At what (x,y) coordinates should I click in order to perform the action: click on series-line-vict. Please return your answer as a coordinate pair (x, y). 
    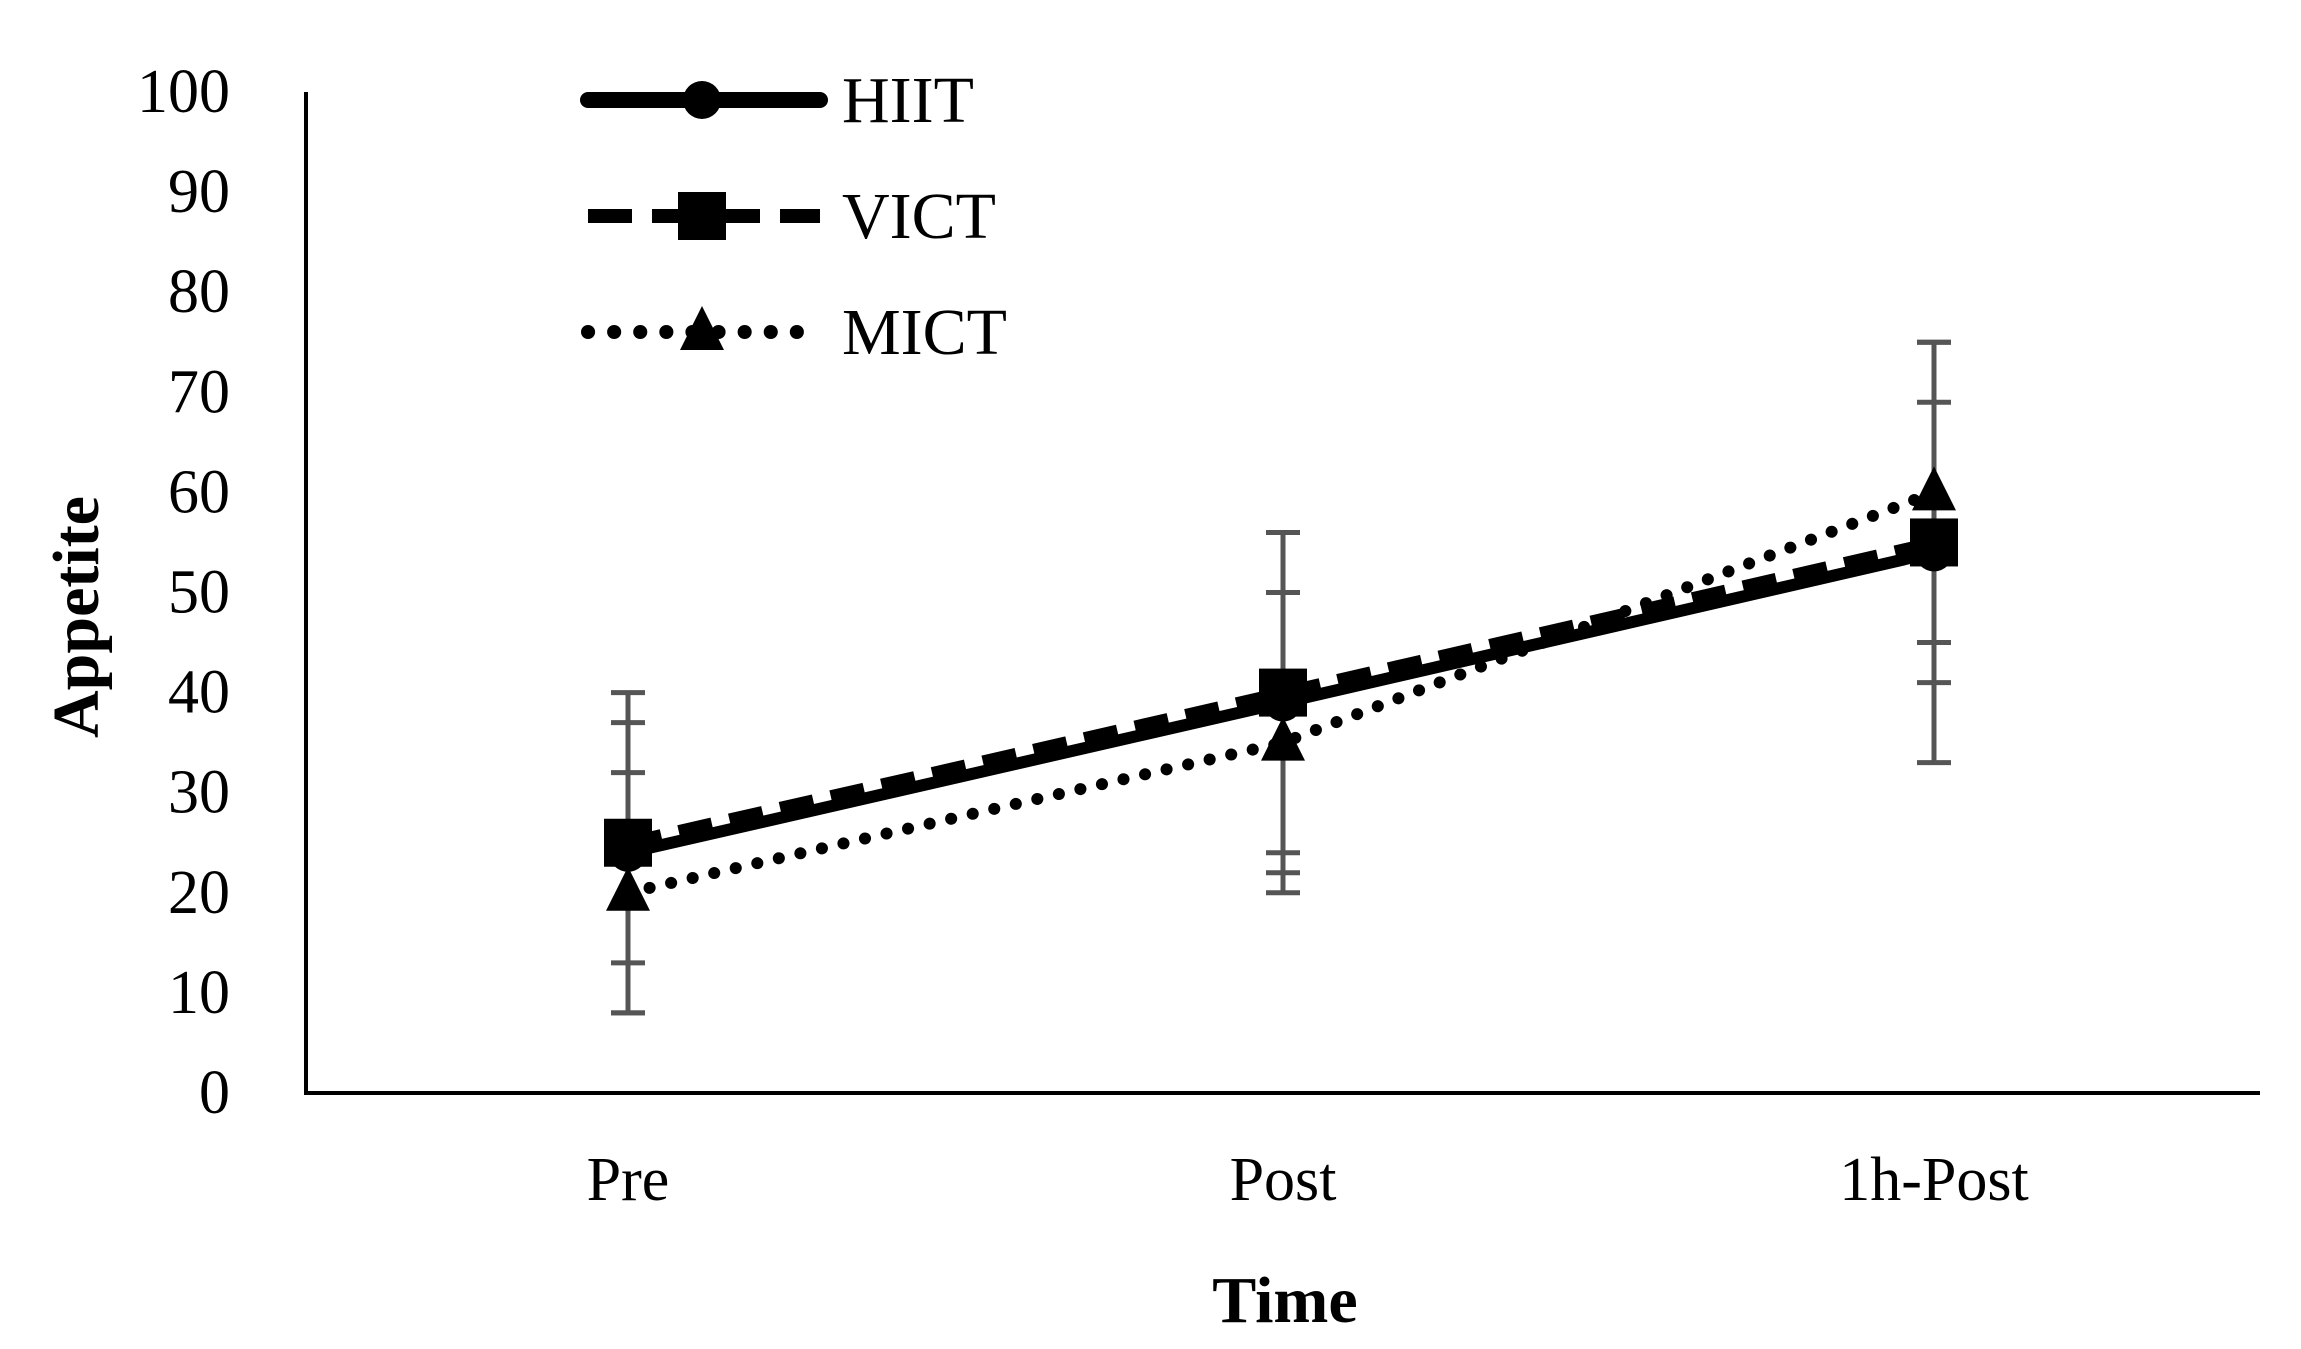
    Looking at the image, I should click on (1281, 692).